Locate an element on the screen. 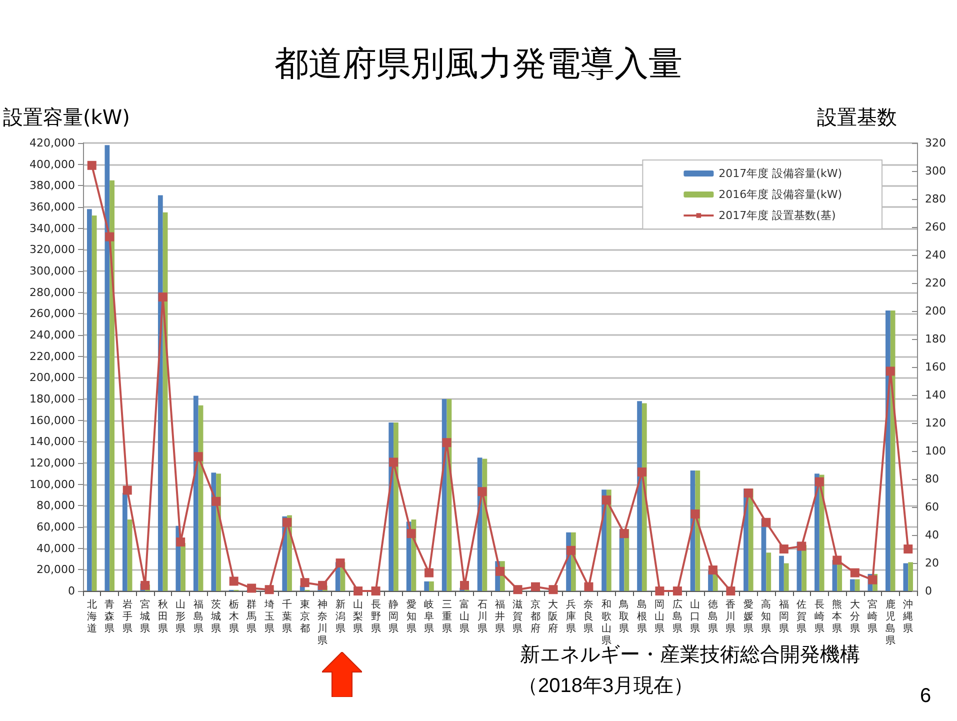 Image resolution: width=957 pixels, height=721 pixels. x-tick-label: 滋賀県 is located at coordinates (517, 616).